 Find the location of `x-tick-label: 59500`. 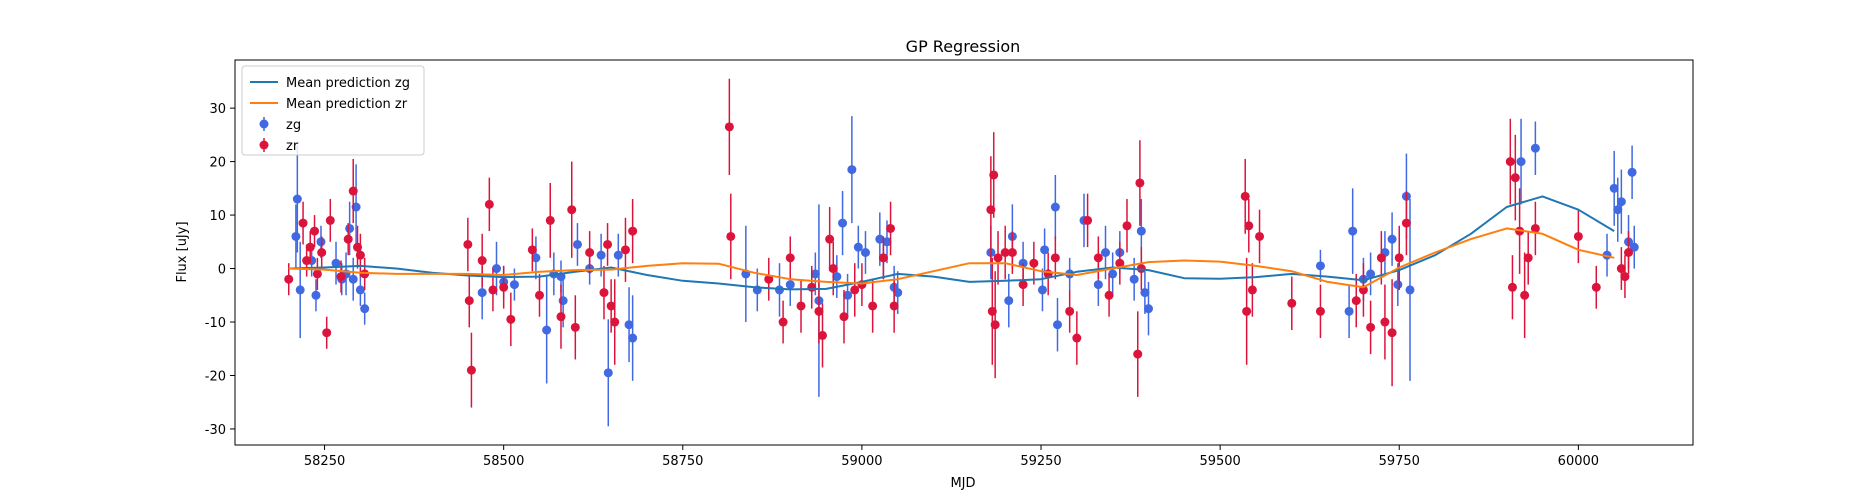

x-tick-label: 59500 is located at coordinates (1219, 461).